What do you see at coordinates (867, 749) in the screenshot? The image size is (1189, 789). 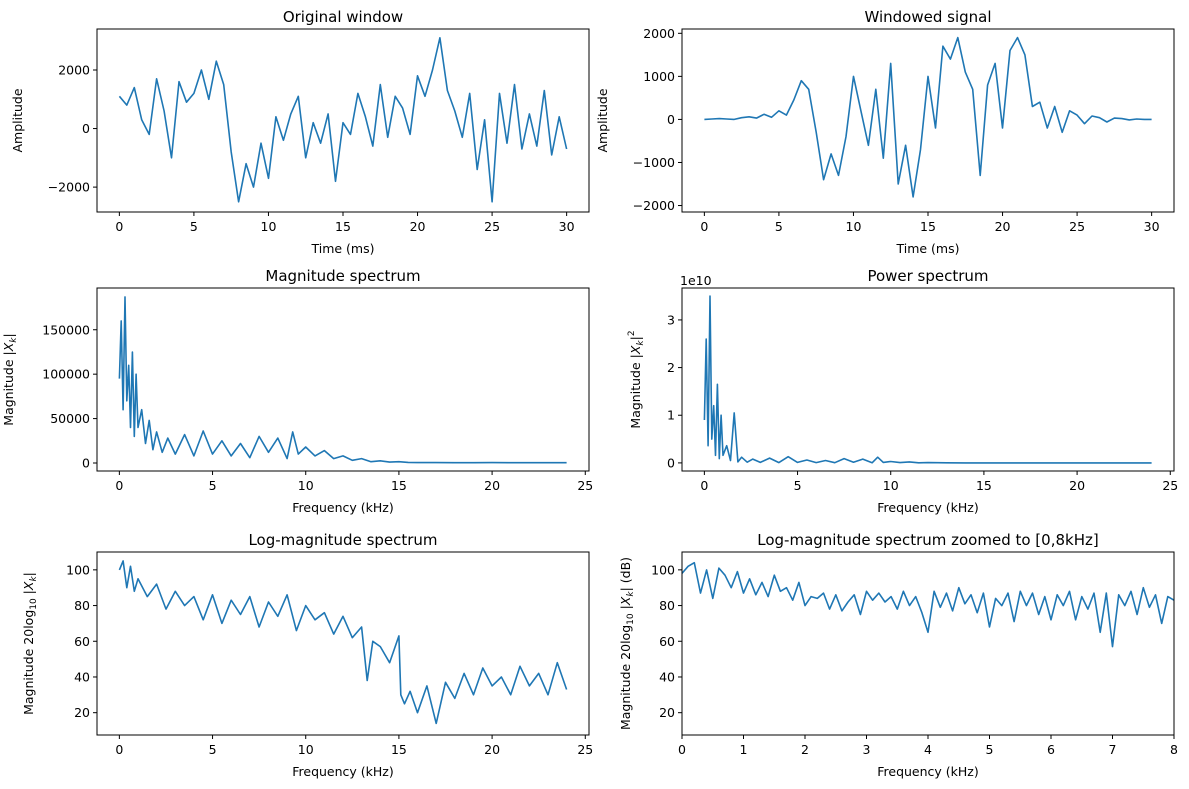 I see `x-tick-label: 3` at bounding box center [867, 749].